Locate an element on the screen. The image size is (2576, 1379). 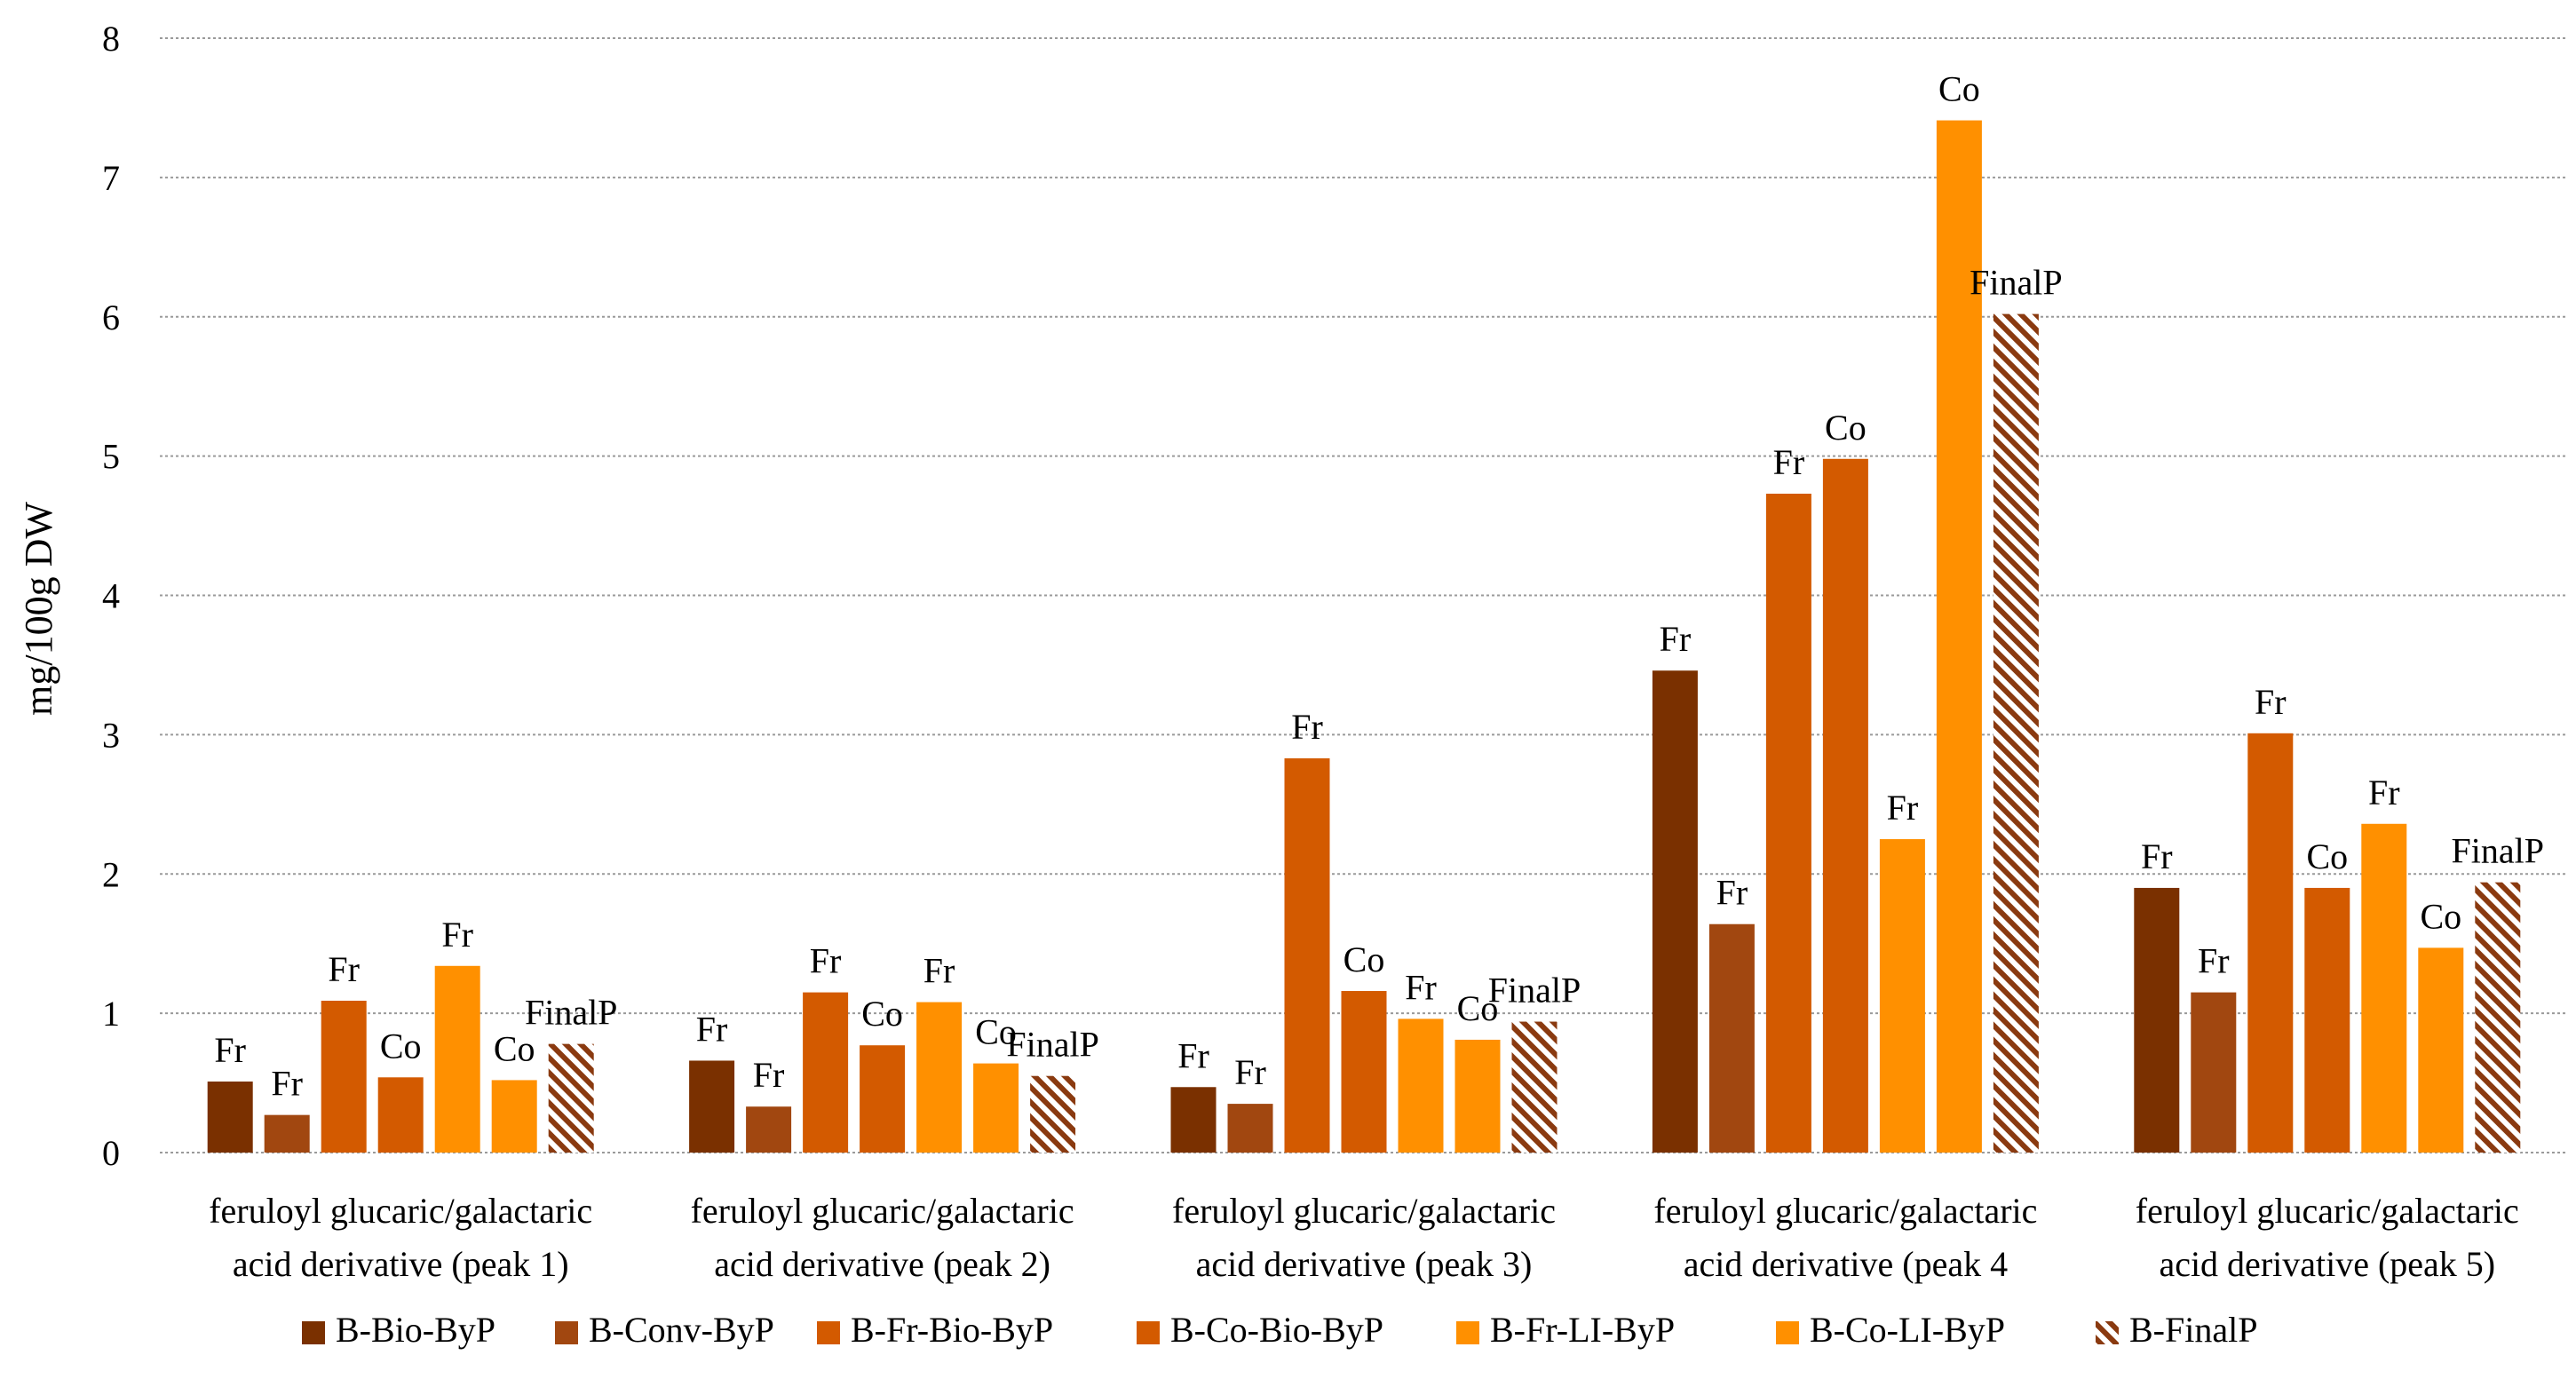
category-label: acid derivative (peak 2) is located at coordinates (882, 1264).